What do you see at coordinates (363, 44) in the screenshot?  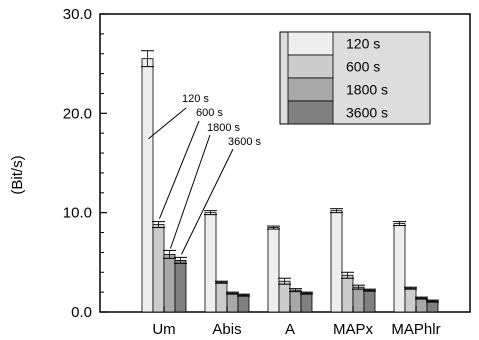 I see `legend-label: 120 s` at bounding box center [363, 44].